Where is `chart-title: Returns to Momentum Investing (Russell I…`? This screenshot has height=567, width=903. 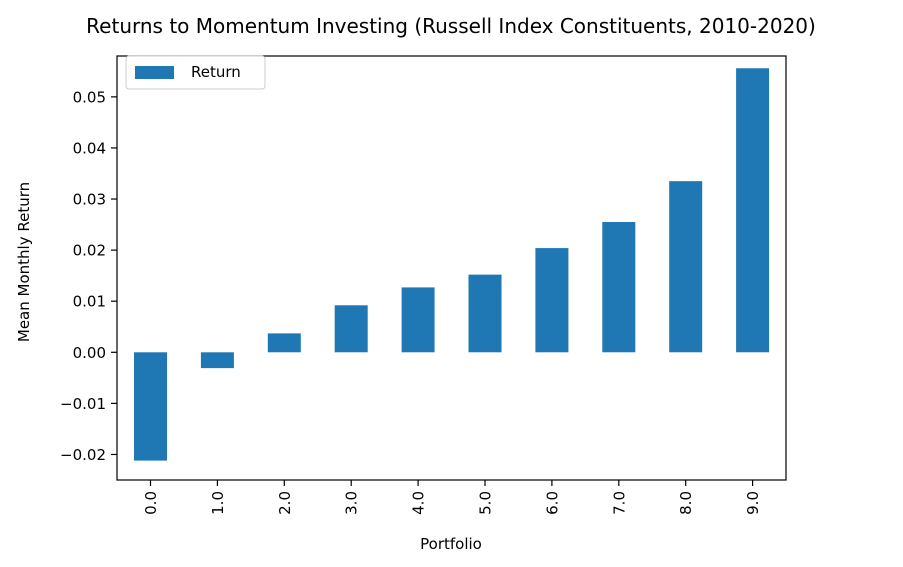
chart-title: Returns to Momentum Investing (Russell I… is located at coordinates (451, 26).